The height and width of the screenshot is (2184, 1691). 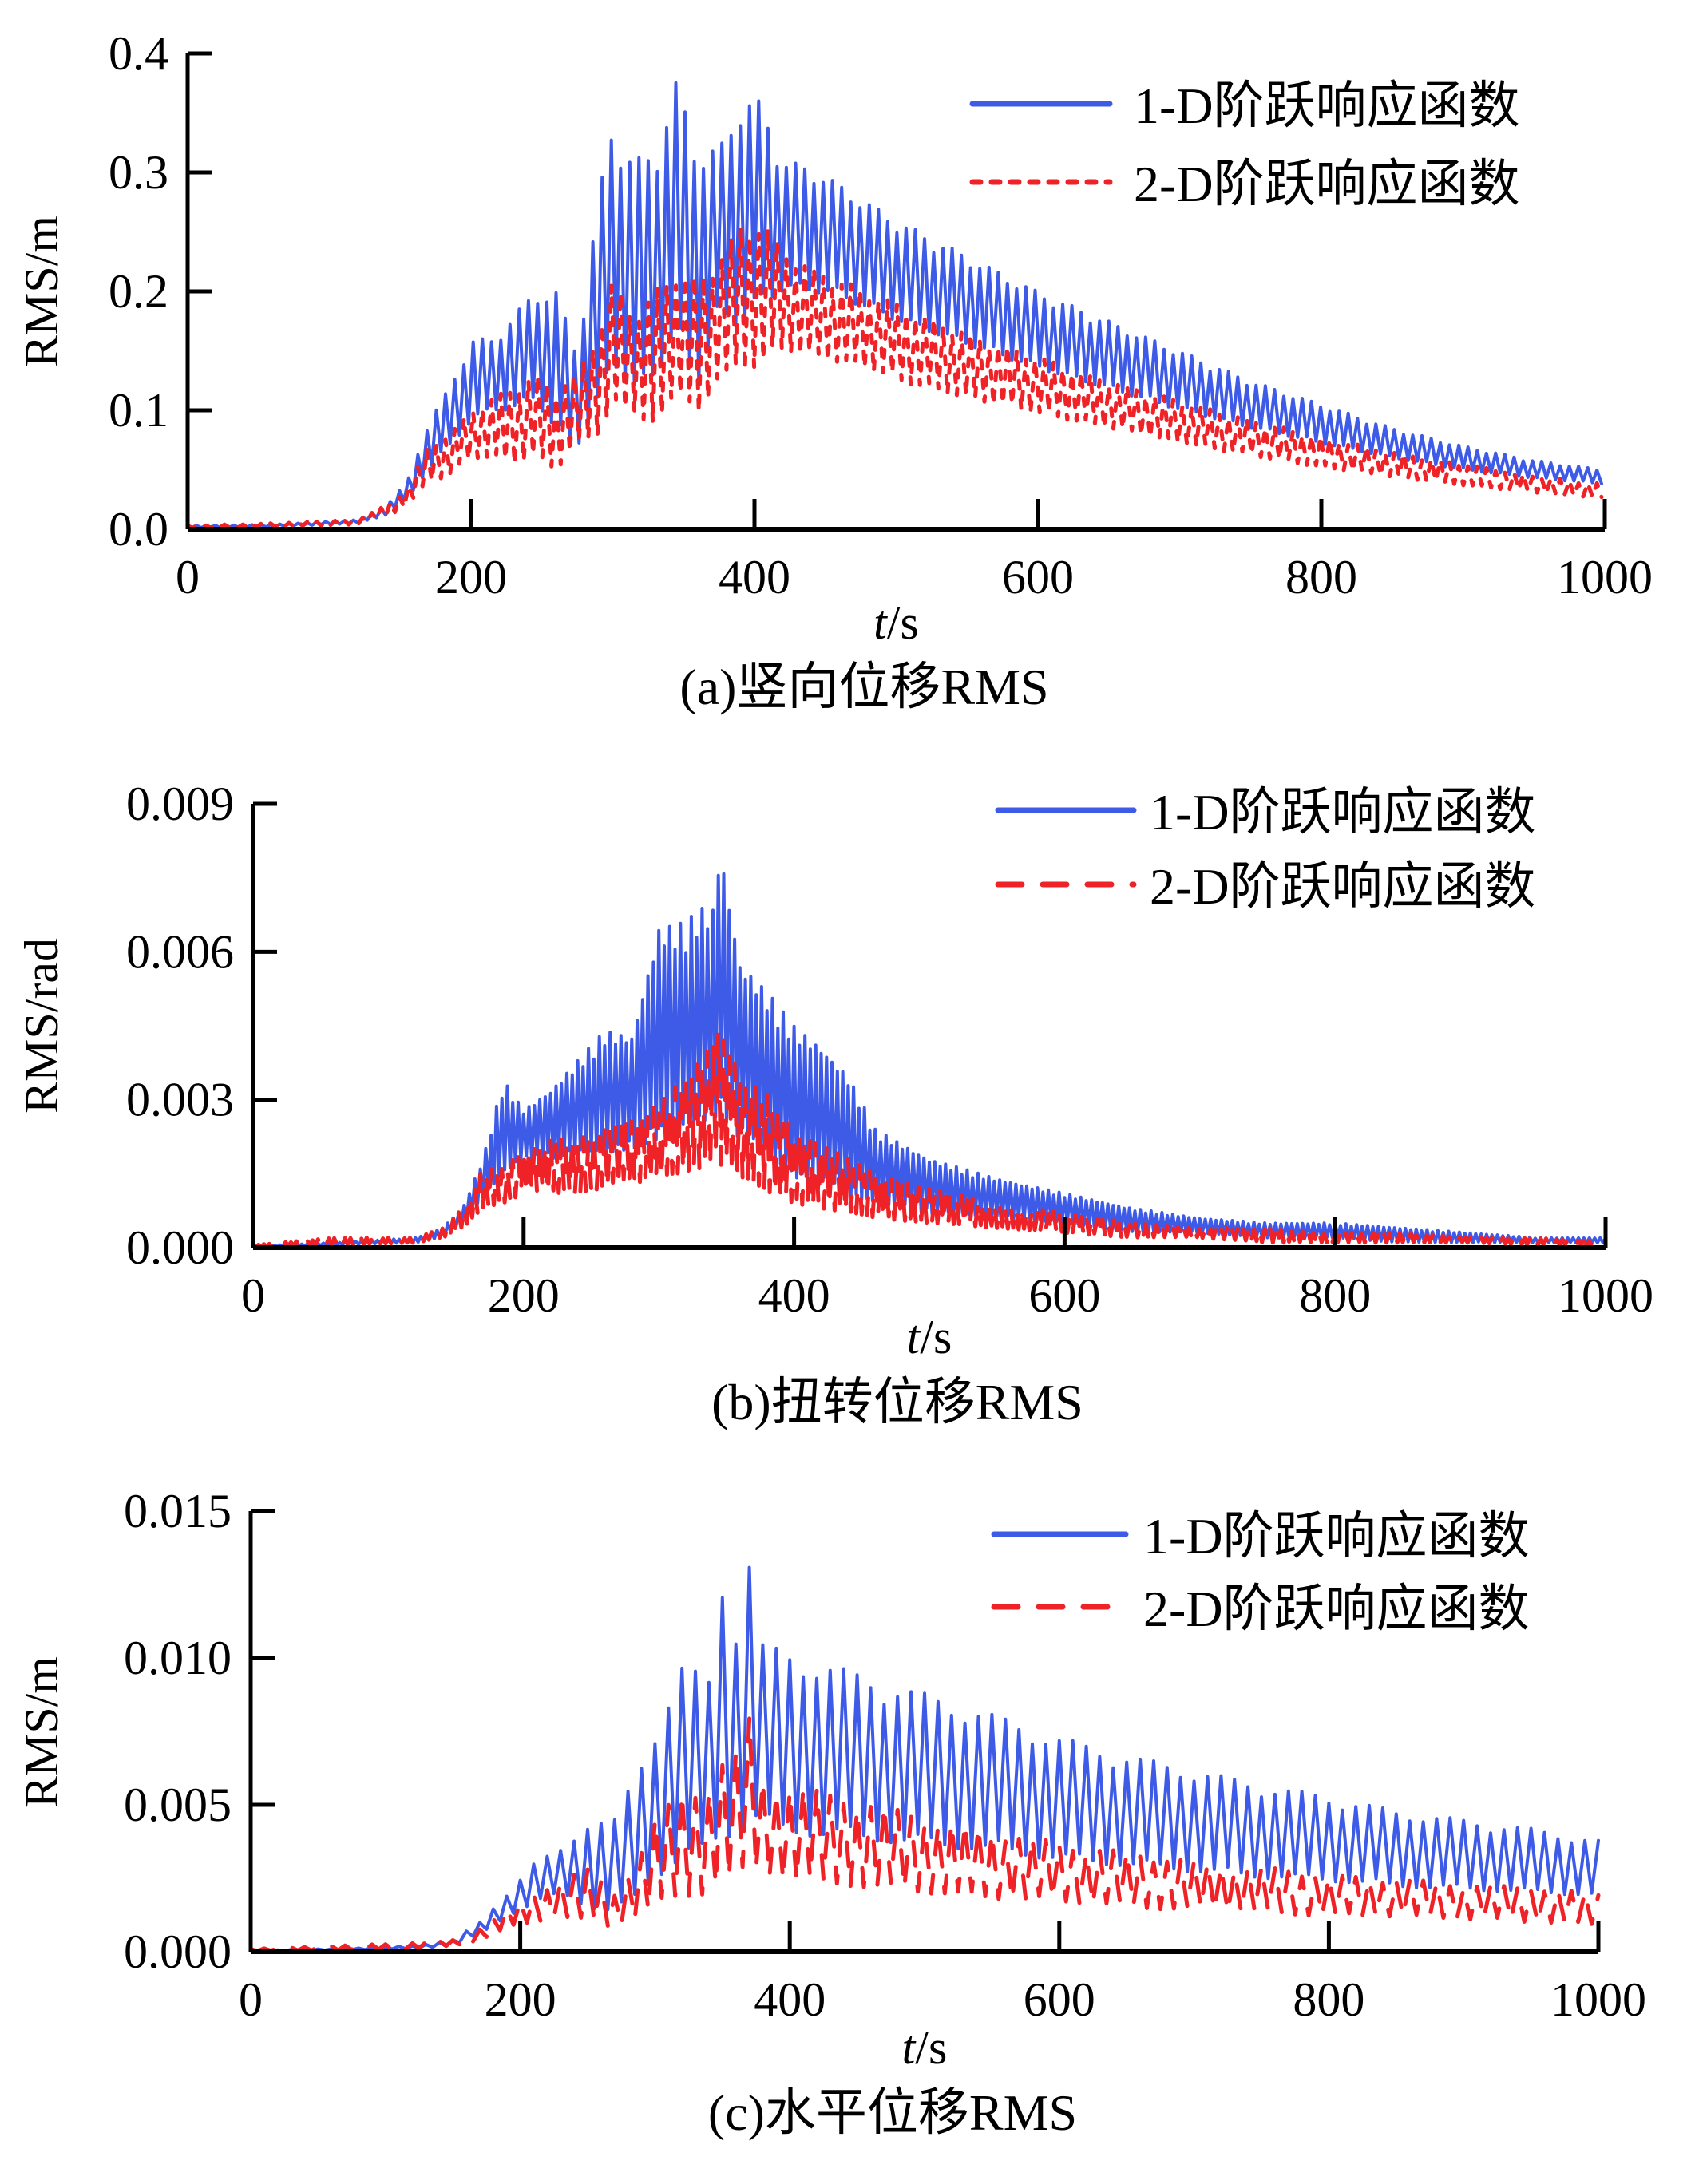 What do you see at coordinates (138, 529) in the screenshot?
I see `y-tick-label: 0.0` at bounding box center [138, 529].